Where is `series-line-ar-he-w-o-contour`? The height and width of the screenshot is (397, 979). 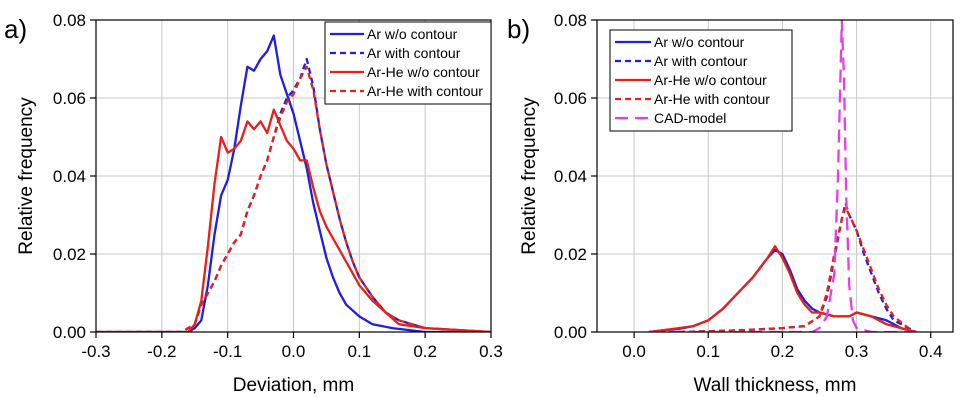 series-line-ar-he-w-o-contour is located at coordinates (782, 288).